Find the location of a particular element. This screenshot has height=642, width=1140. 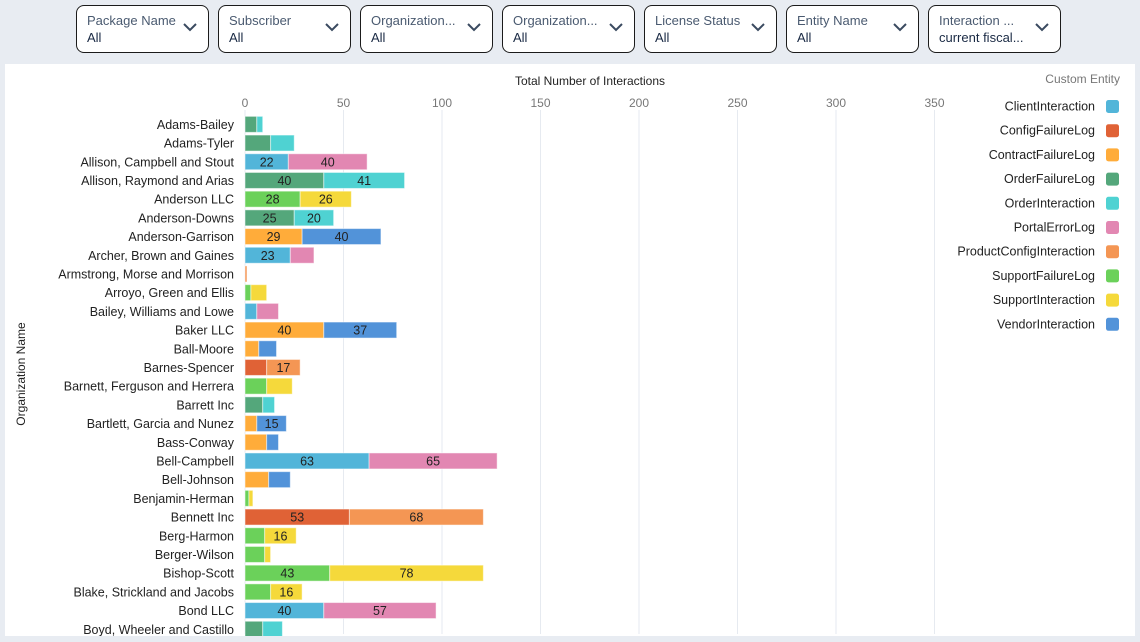

bar-row: 25 20 is located at coordinates (289, 218).